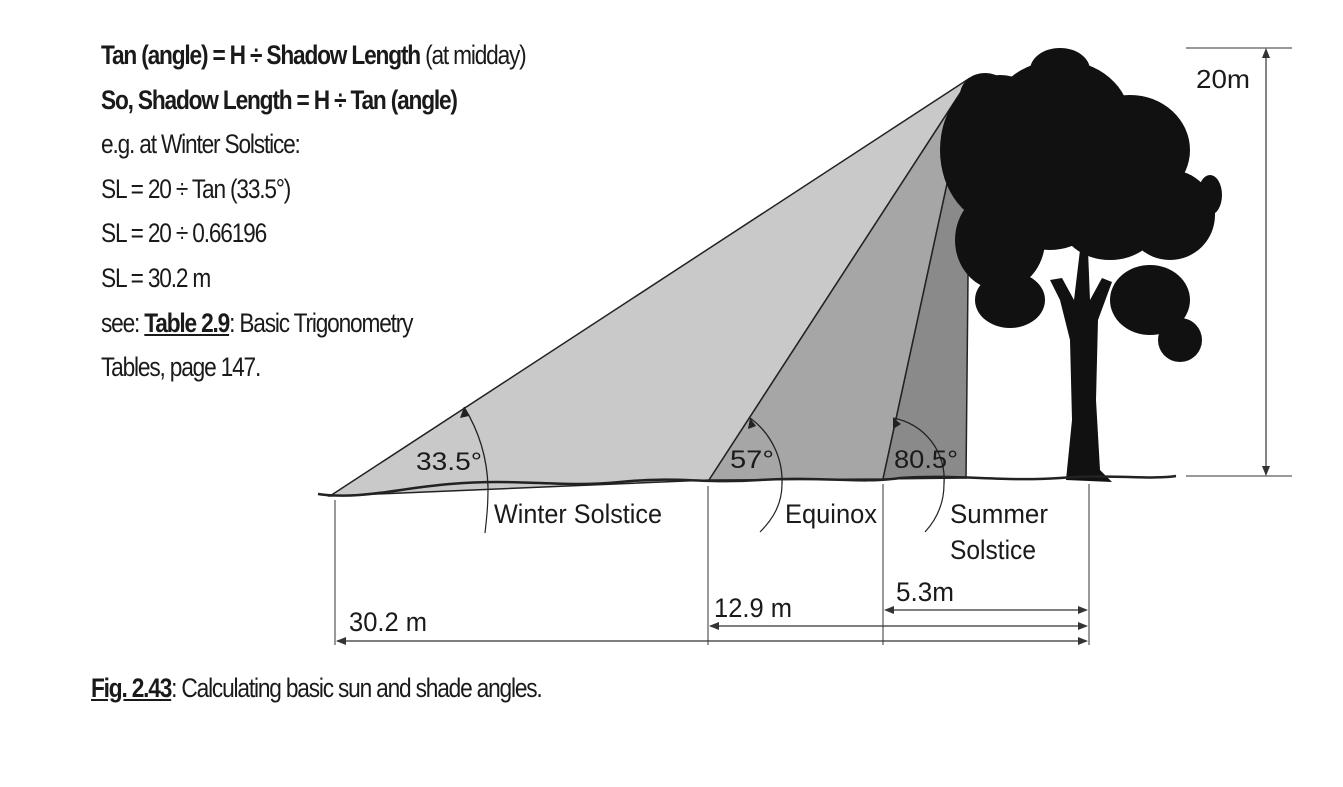 Image resolution: width=1343 pixels, height=787 pixels. I want to click on winter-label-leader, so click(486, 510).